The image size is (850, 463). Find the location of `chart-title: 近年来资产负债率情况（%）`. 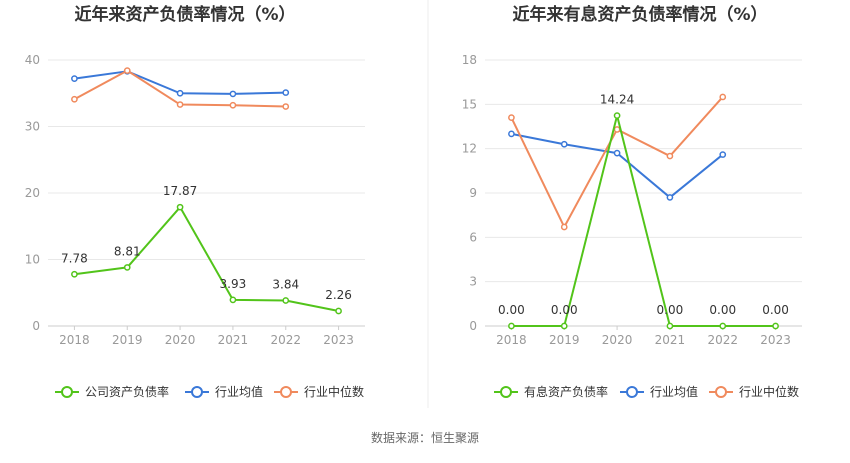

chart-title: 近年来资产负债率情况（%） is located at coordinates (184, 14).